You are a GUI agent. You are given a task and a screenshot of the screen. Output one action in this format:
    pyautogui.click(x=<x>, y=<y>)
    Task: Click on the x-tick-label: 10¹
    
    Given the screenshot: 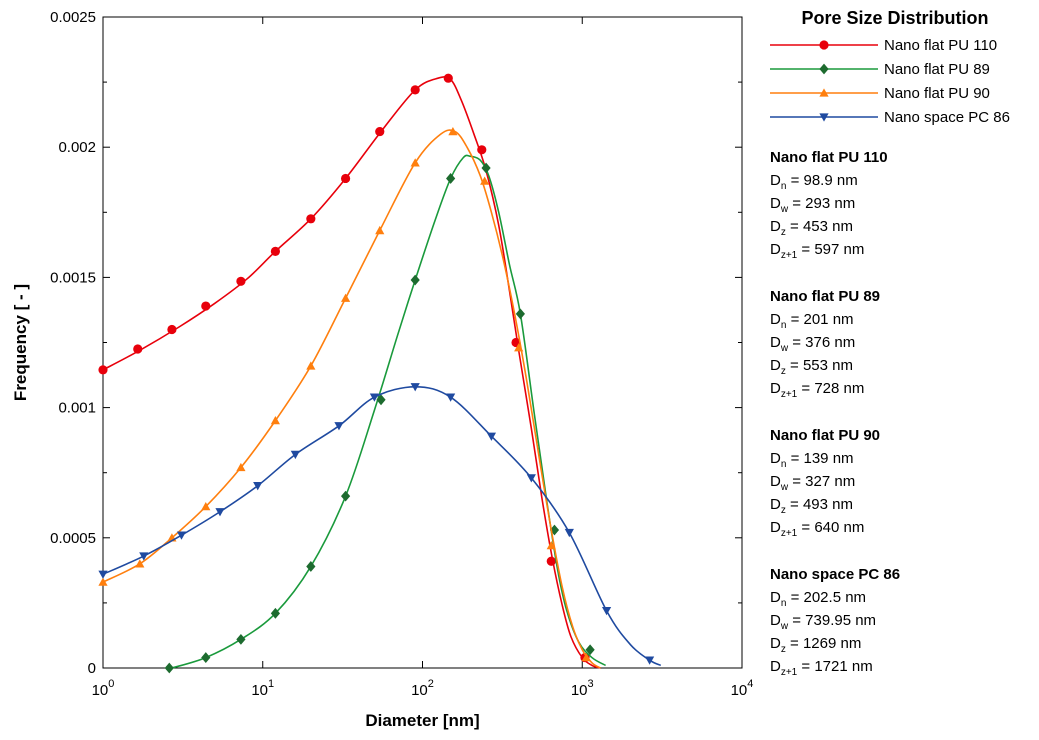 What is the action you would take?
    pyautogui.click(x=262, y=688)
    